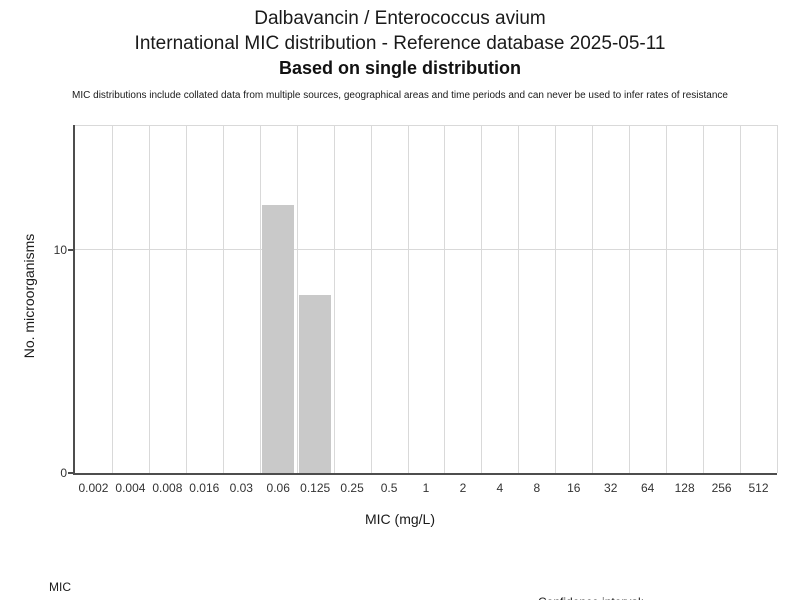 This screenshot has width=800, height=600. I want to click on x-tick-label: 2, so click(463, 488).